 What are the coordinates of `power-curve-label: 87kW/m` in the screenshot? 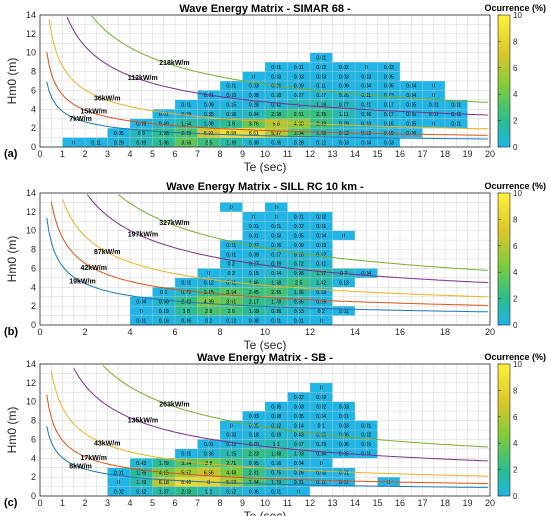 It's located at (107, 252).